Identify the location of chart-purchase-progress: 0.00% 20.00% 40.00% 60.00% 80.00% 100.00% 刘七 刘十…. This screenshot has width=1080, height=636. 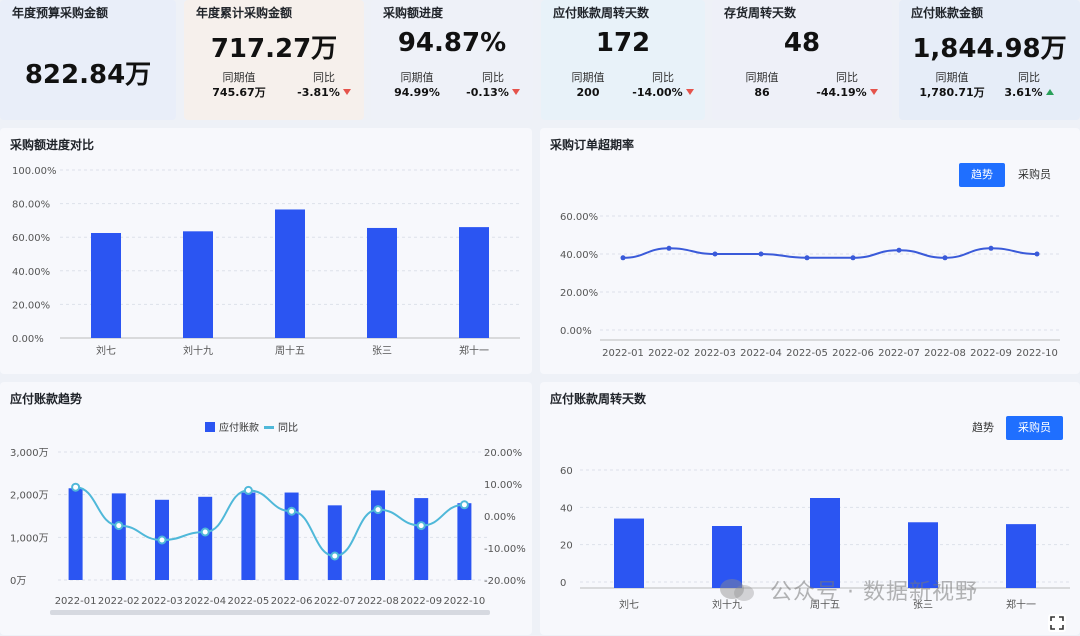
(266, 261).